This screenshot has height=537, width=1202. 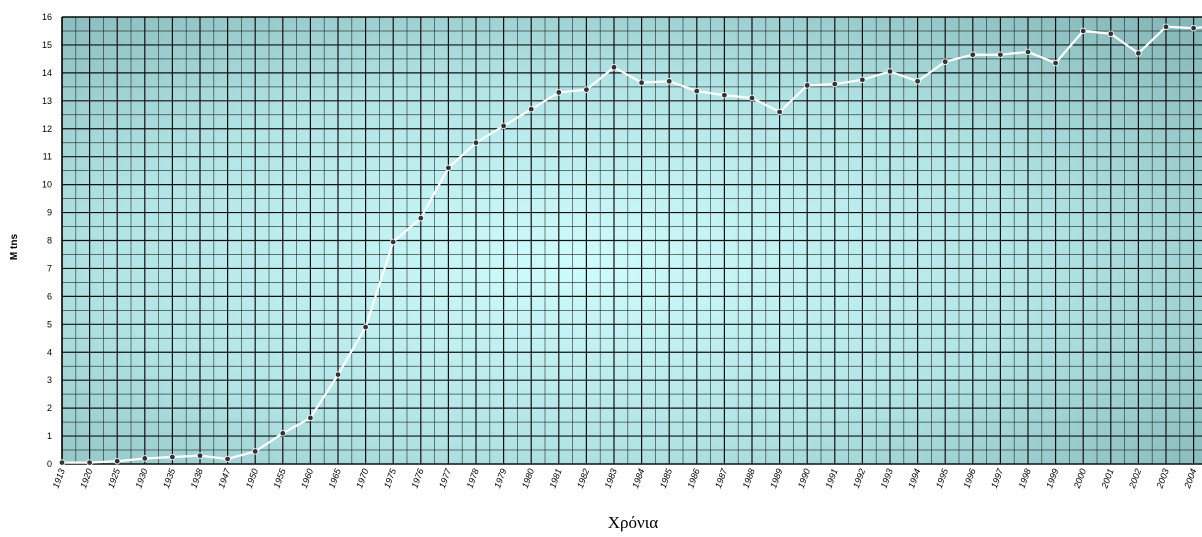 What do you see at coordinates (141, 478) in the screenshot?
I see `x-tick-label: 1930` at bounding box center [141, 478].